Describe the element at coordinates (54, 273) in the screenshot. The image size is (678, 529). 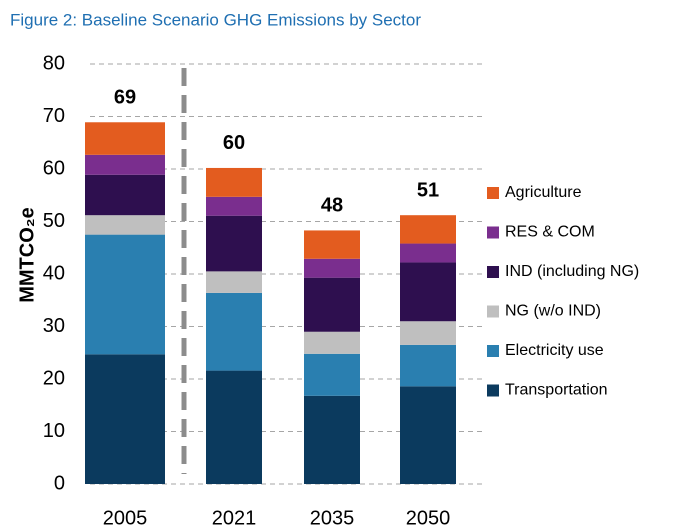
I see `y-tick-label: 40` at that location.